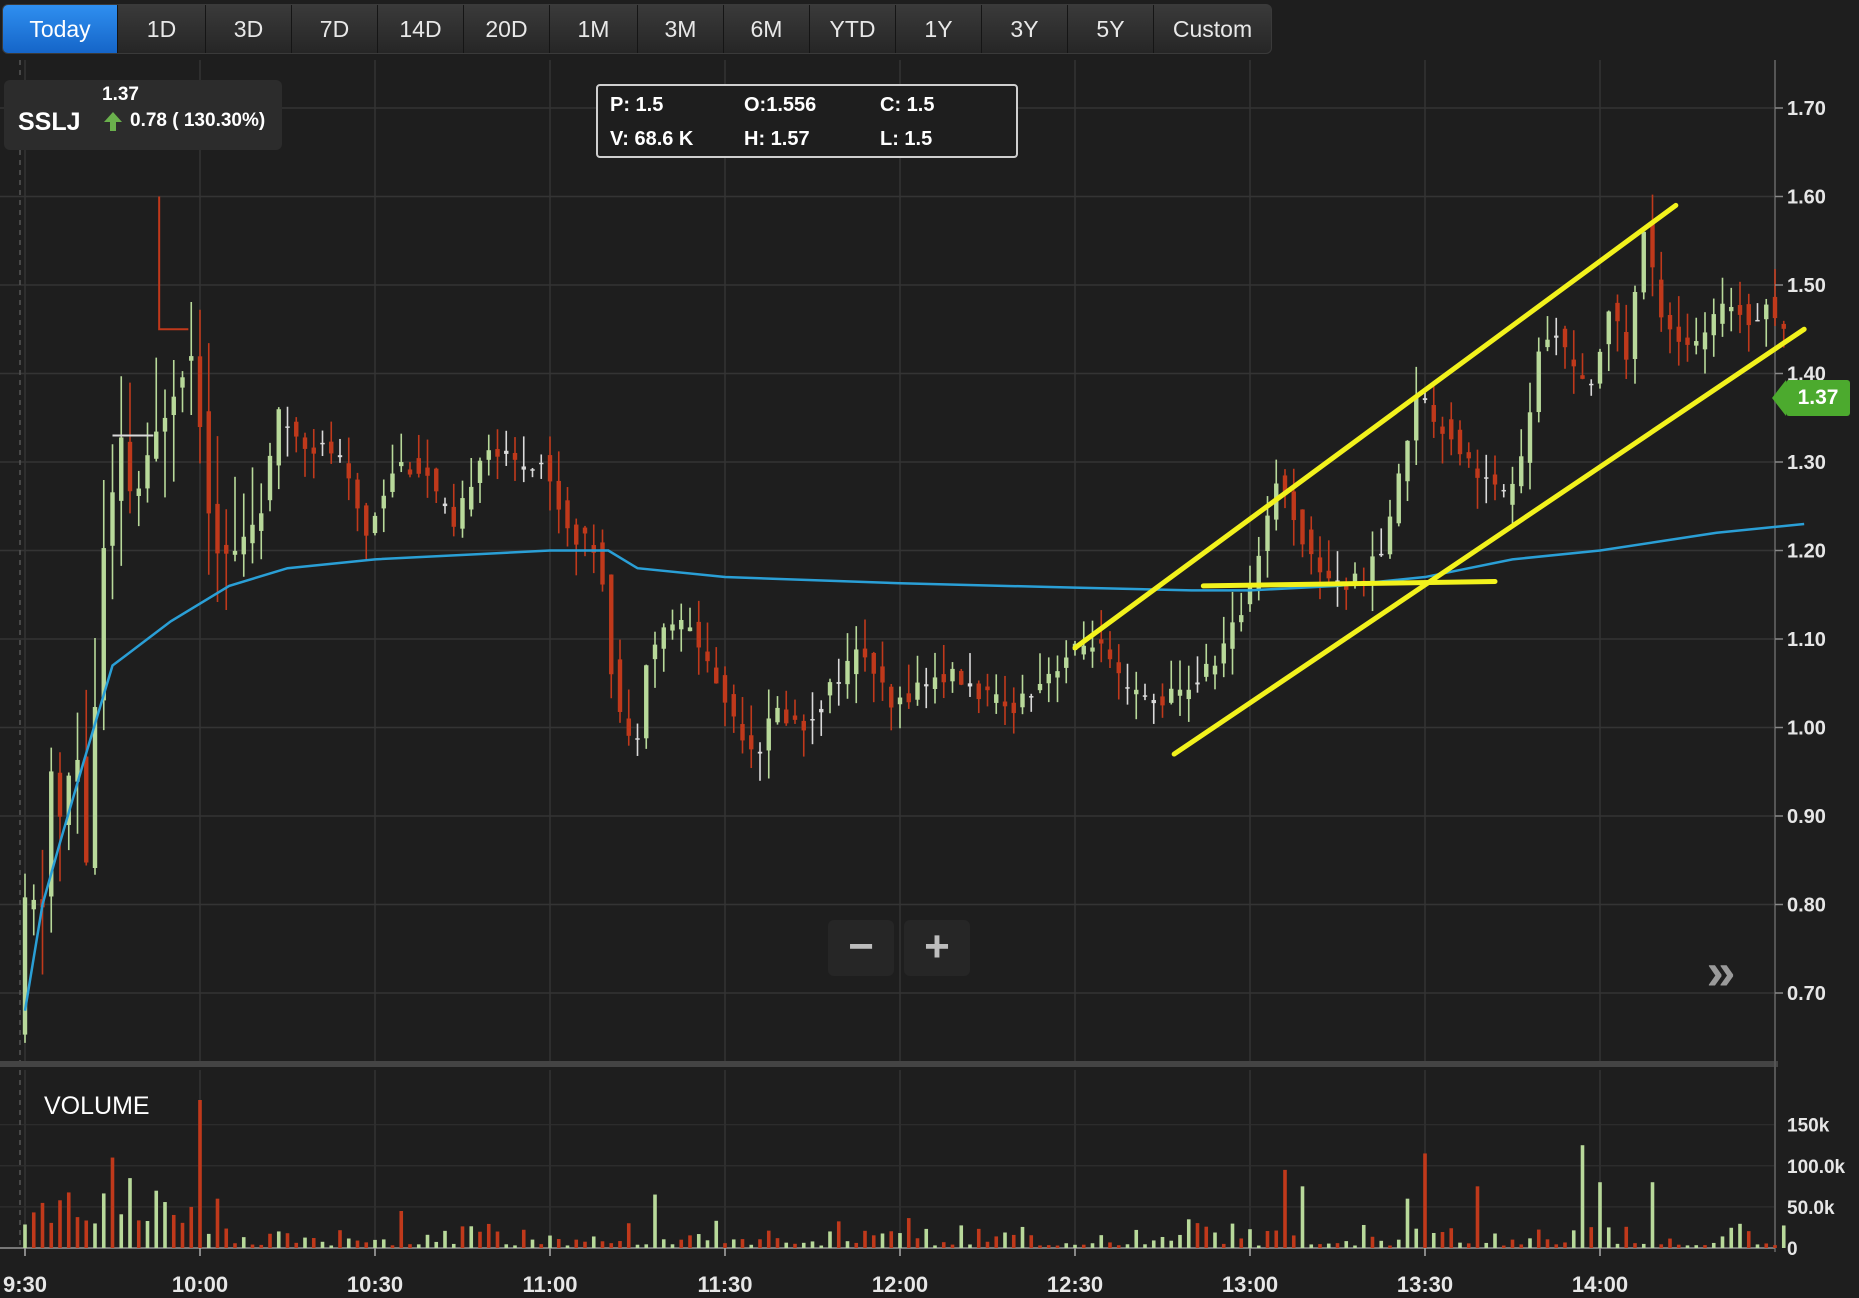 This screenshot has width=1859, height=1298. Describe the element at coordinates (780, 105) in the screenshot. I see `ohlc-open: O:1.556` at that location.